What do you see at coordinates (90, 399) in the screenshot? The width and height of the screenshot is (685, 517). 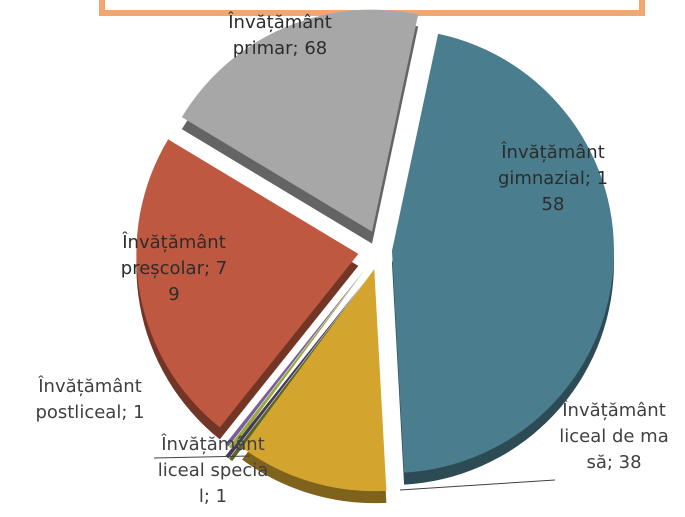 I see `data-label: Învățământ postliceal; 1` at bounding box center [90, 399].